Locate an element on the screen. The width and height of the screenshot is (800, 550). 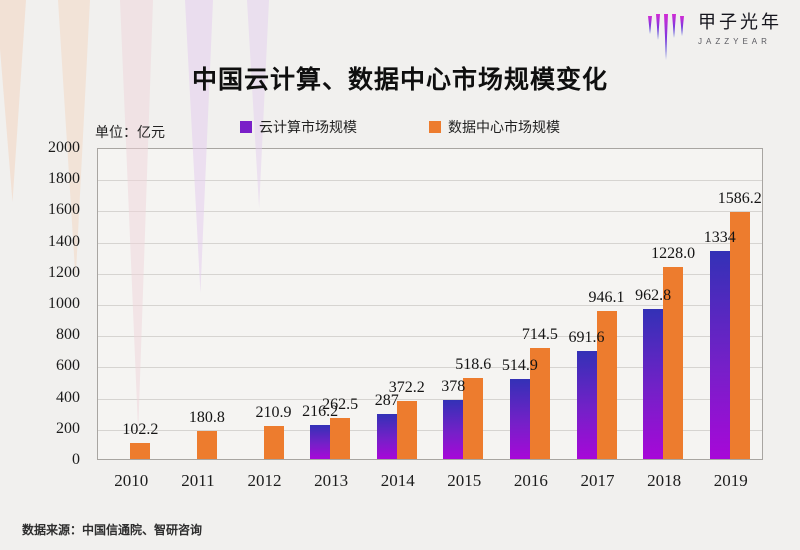
x-tick-label: 2019 is located at coordinates (730, 480).